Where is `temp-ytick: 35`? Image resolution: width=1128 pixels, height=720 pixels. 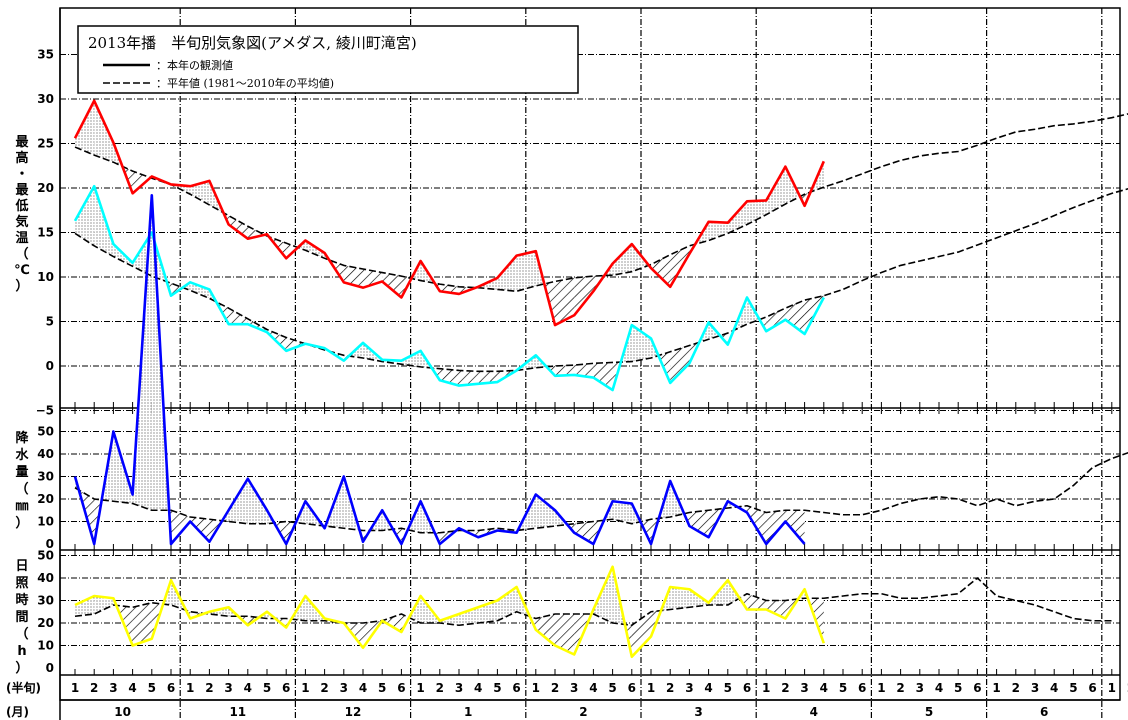
temp-ytick: 35 is located at coordinates (45, 55).